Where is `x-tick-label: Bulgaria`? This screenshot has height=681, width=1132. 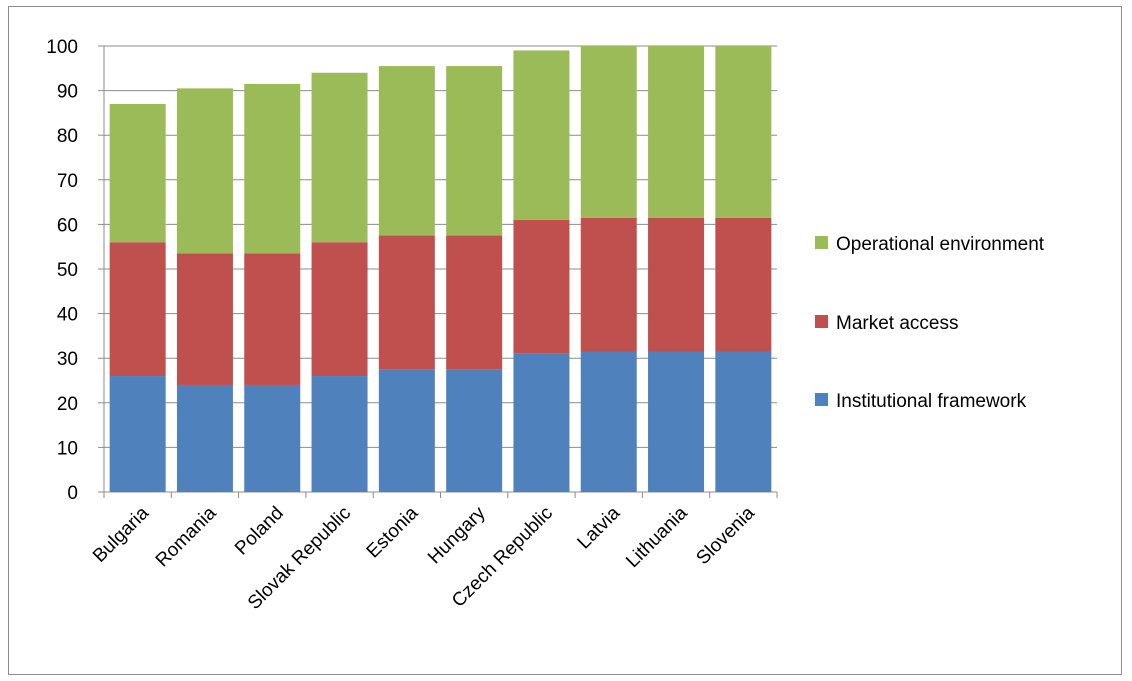 x-tick-label: Bulgaria is located at coordinates (121, 534).